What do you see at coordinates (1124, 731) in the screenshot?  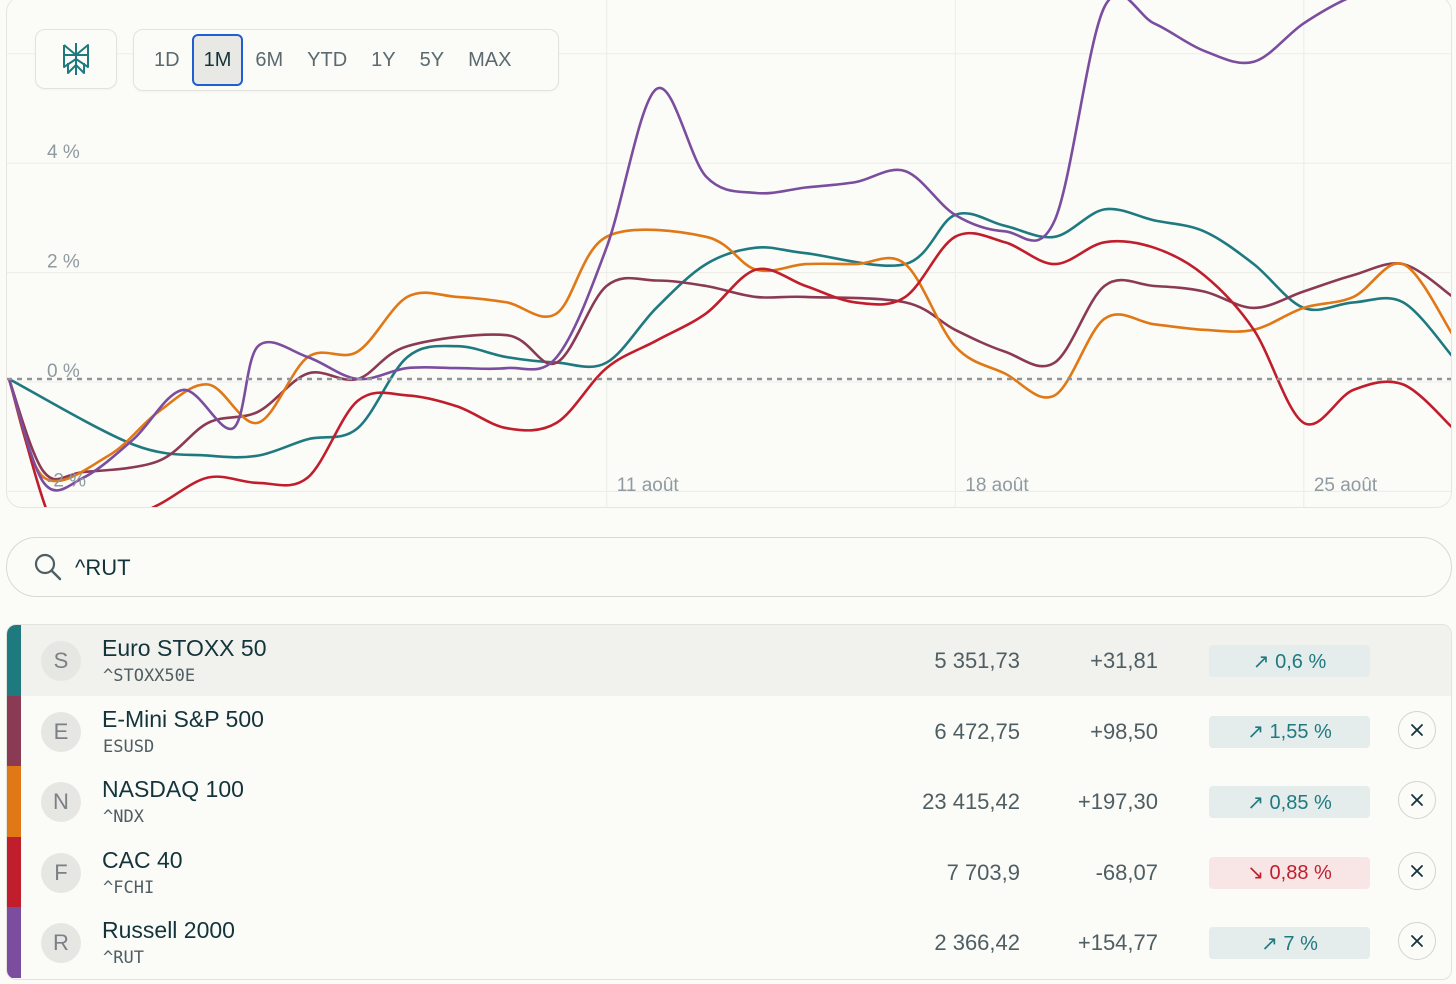 I see `index-change: +98,50` at bounding box center [1124, 731].